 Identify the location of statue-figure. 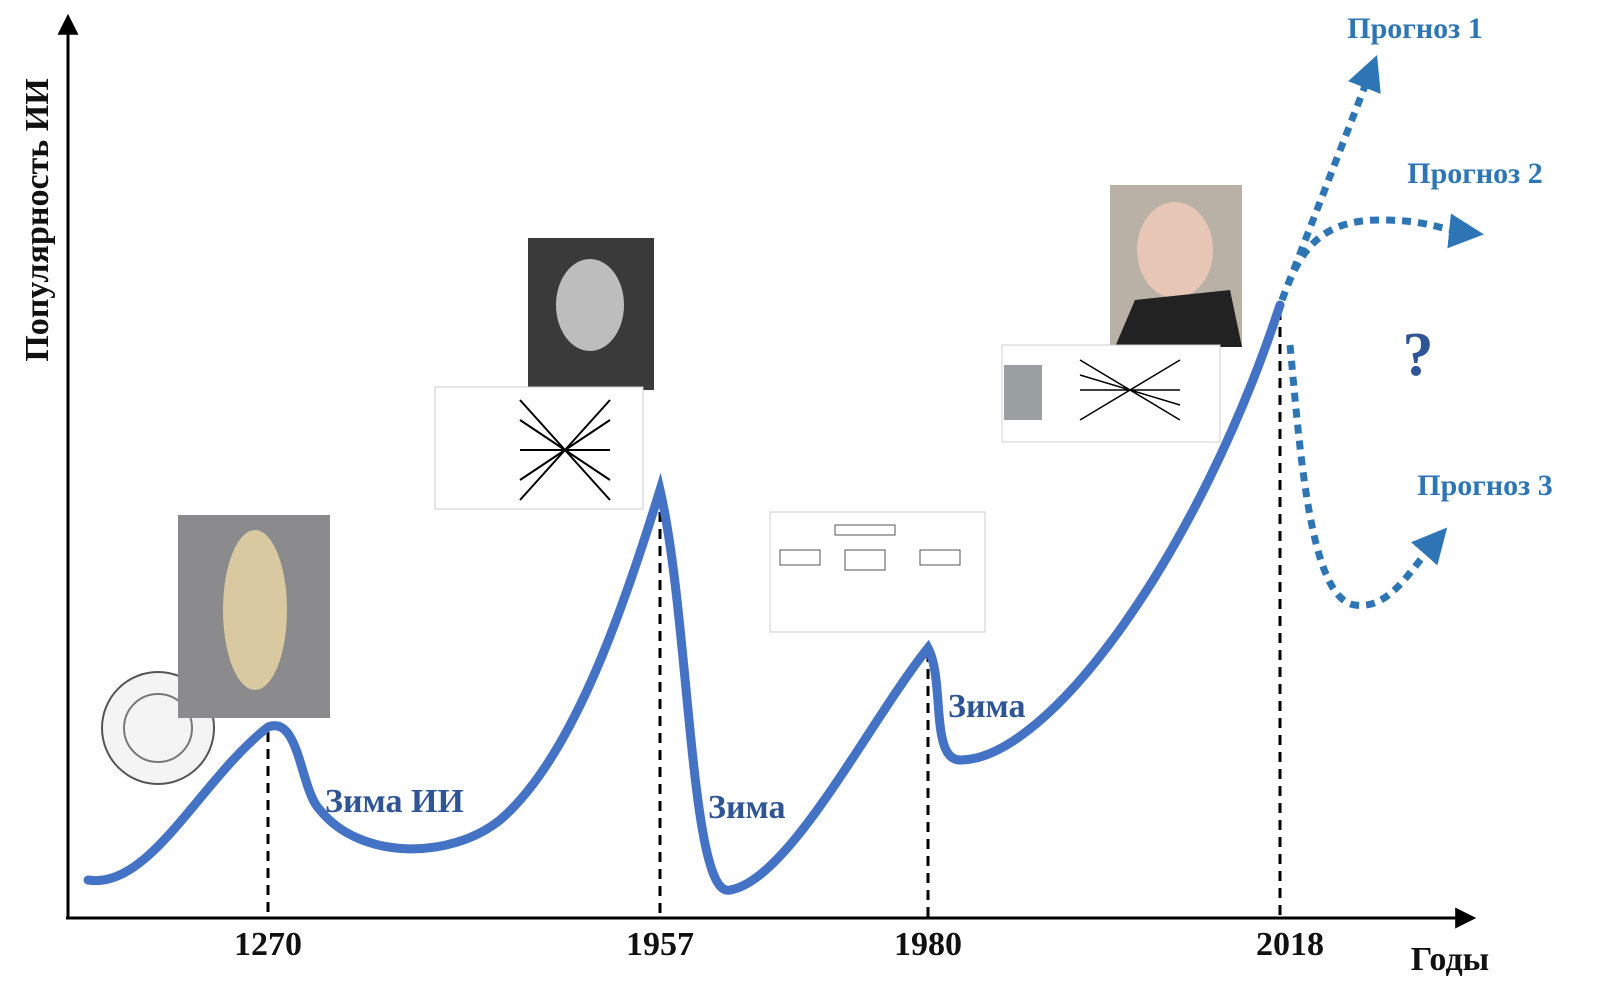
(255, 610).